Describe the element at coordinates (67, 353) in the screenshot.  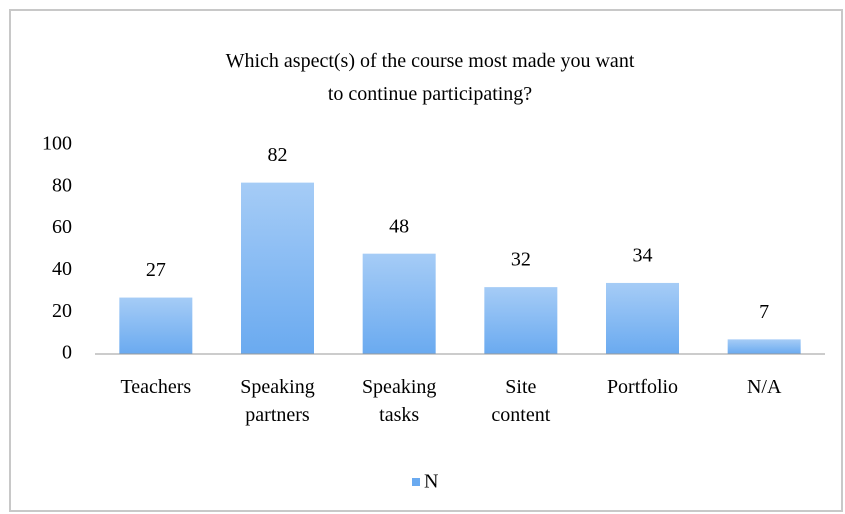
I see `y-tick-label: 0` at that location.